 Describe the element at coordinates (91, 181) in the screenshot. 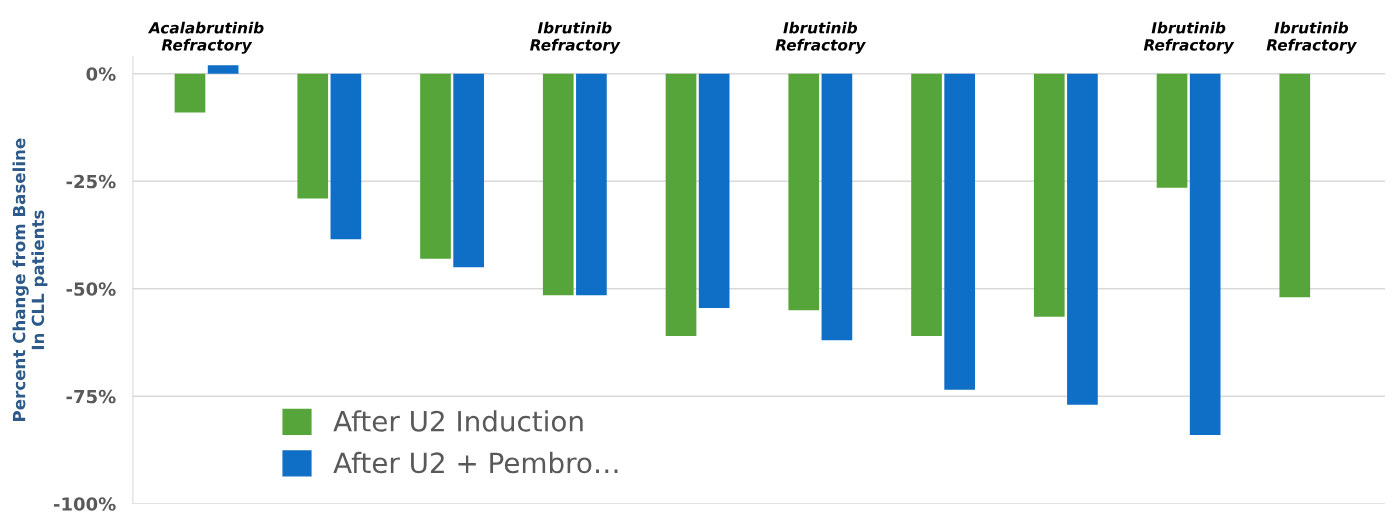

I see `y-tick-label: -25%` at that location.